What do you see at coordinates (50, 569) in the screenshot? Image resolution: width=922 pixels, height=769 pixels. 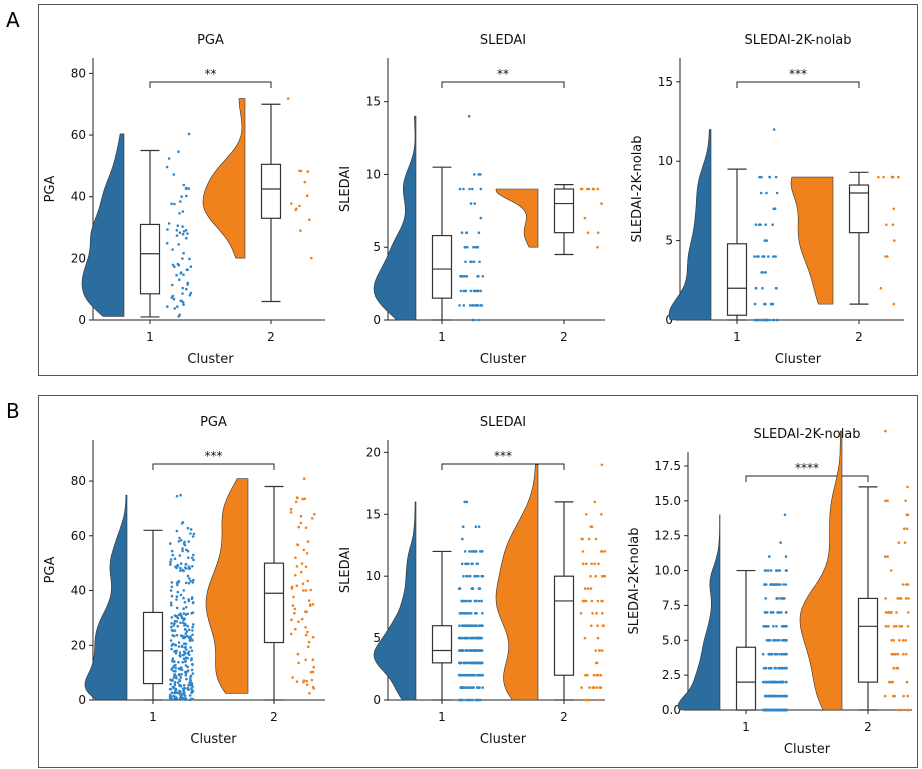 I see `y-axis-label: PGA` at bounding box center [50, 569].